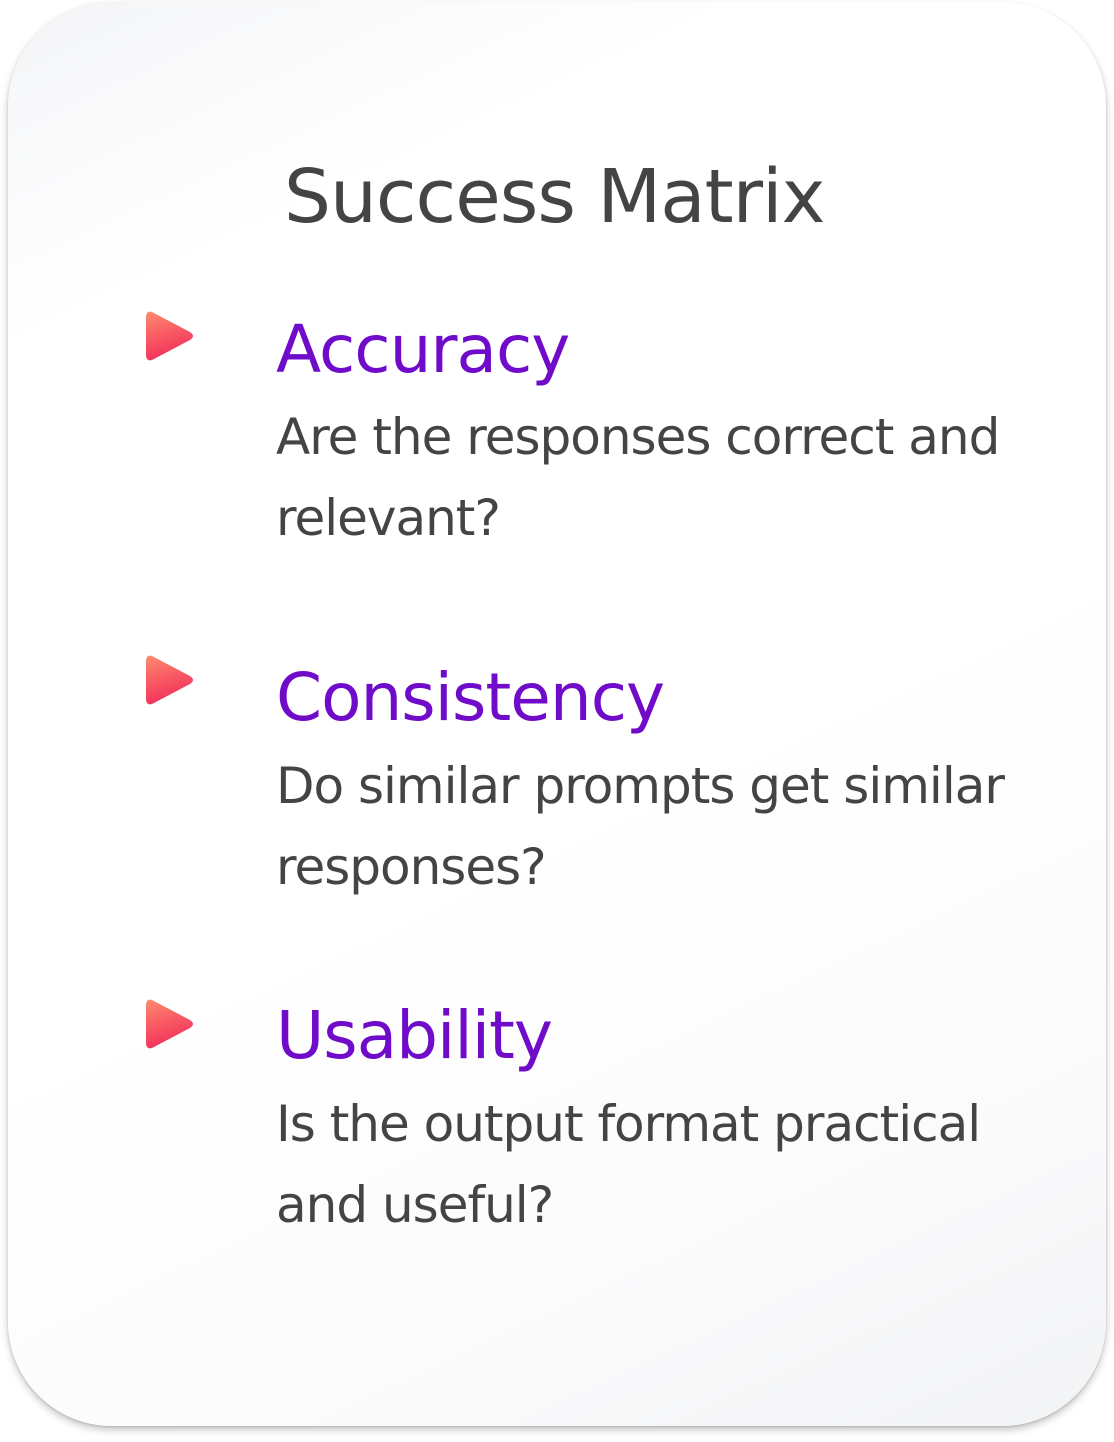  I want to click on item-description: Are the responses correct and relevant?, so click(638, 477).